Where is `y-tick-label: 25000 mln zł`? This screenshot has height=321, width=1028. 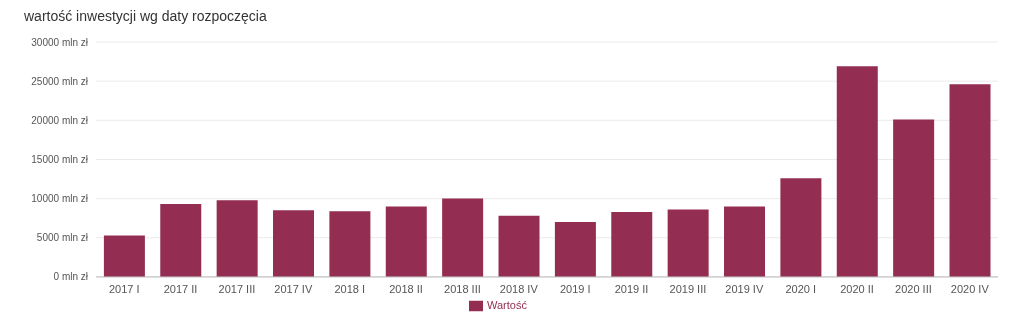
y-tick-label: 25000 mln zł is located at coordinates (60, 81).